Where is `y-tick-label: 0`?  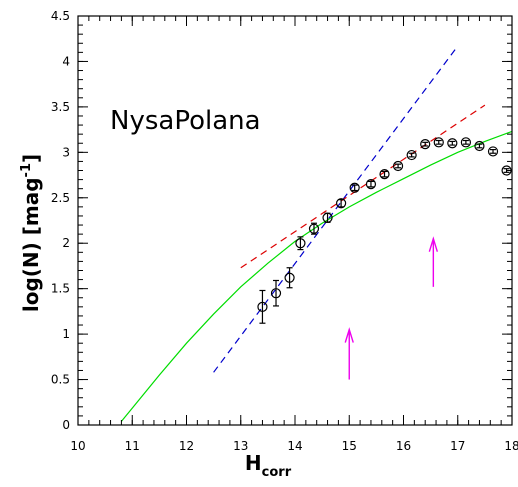
y-tick-label: 0 is located at coordinates (66, 425).